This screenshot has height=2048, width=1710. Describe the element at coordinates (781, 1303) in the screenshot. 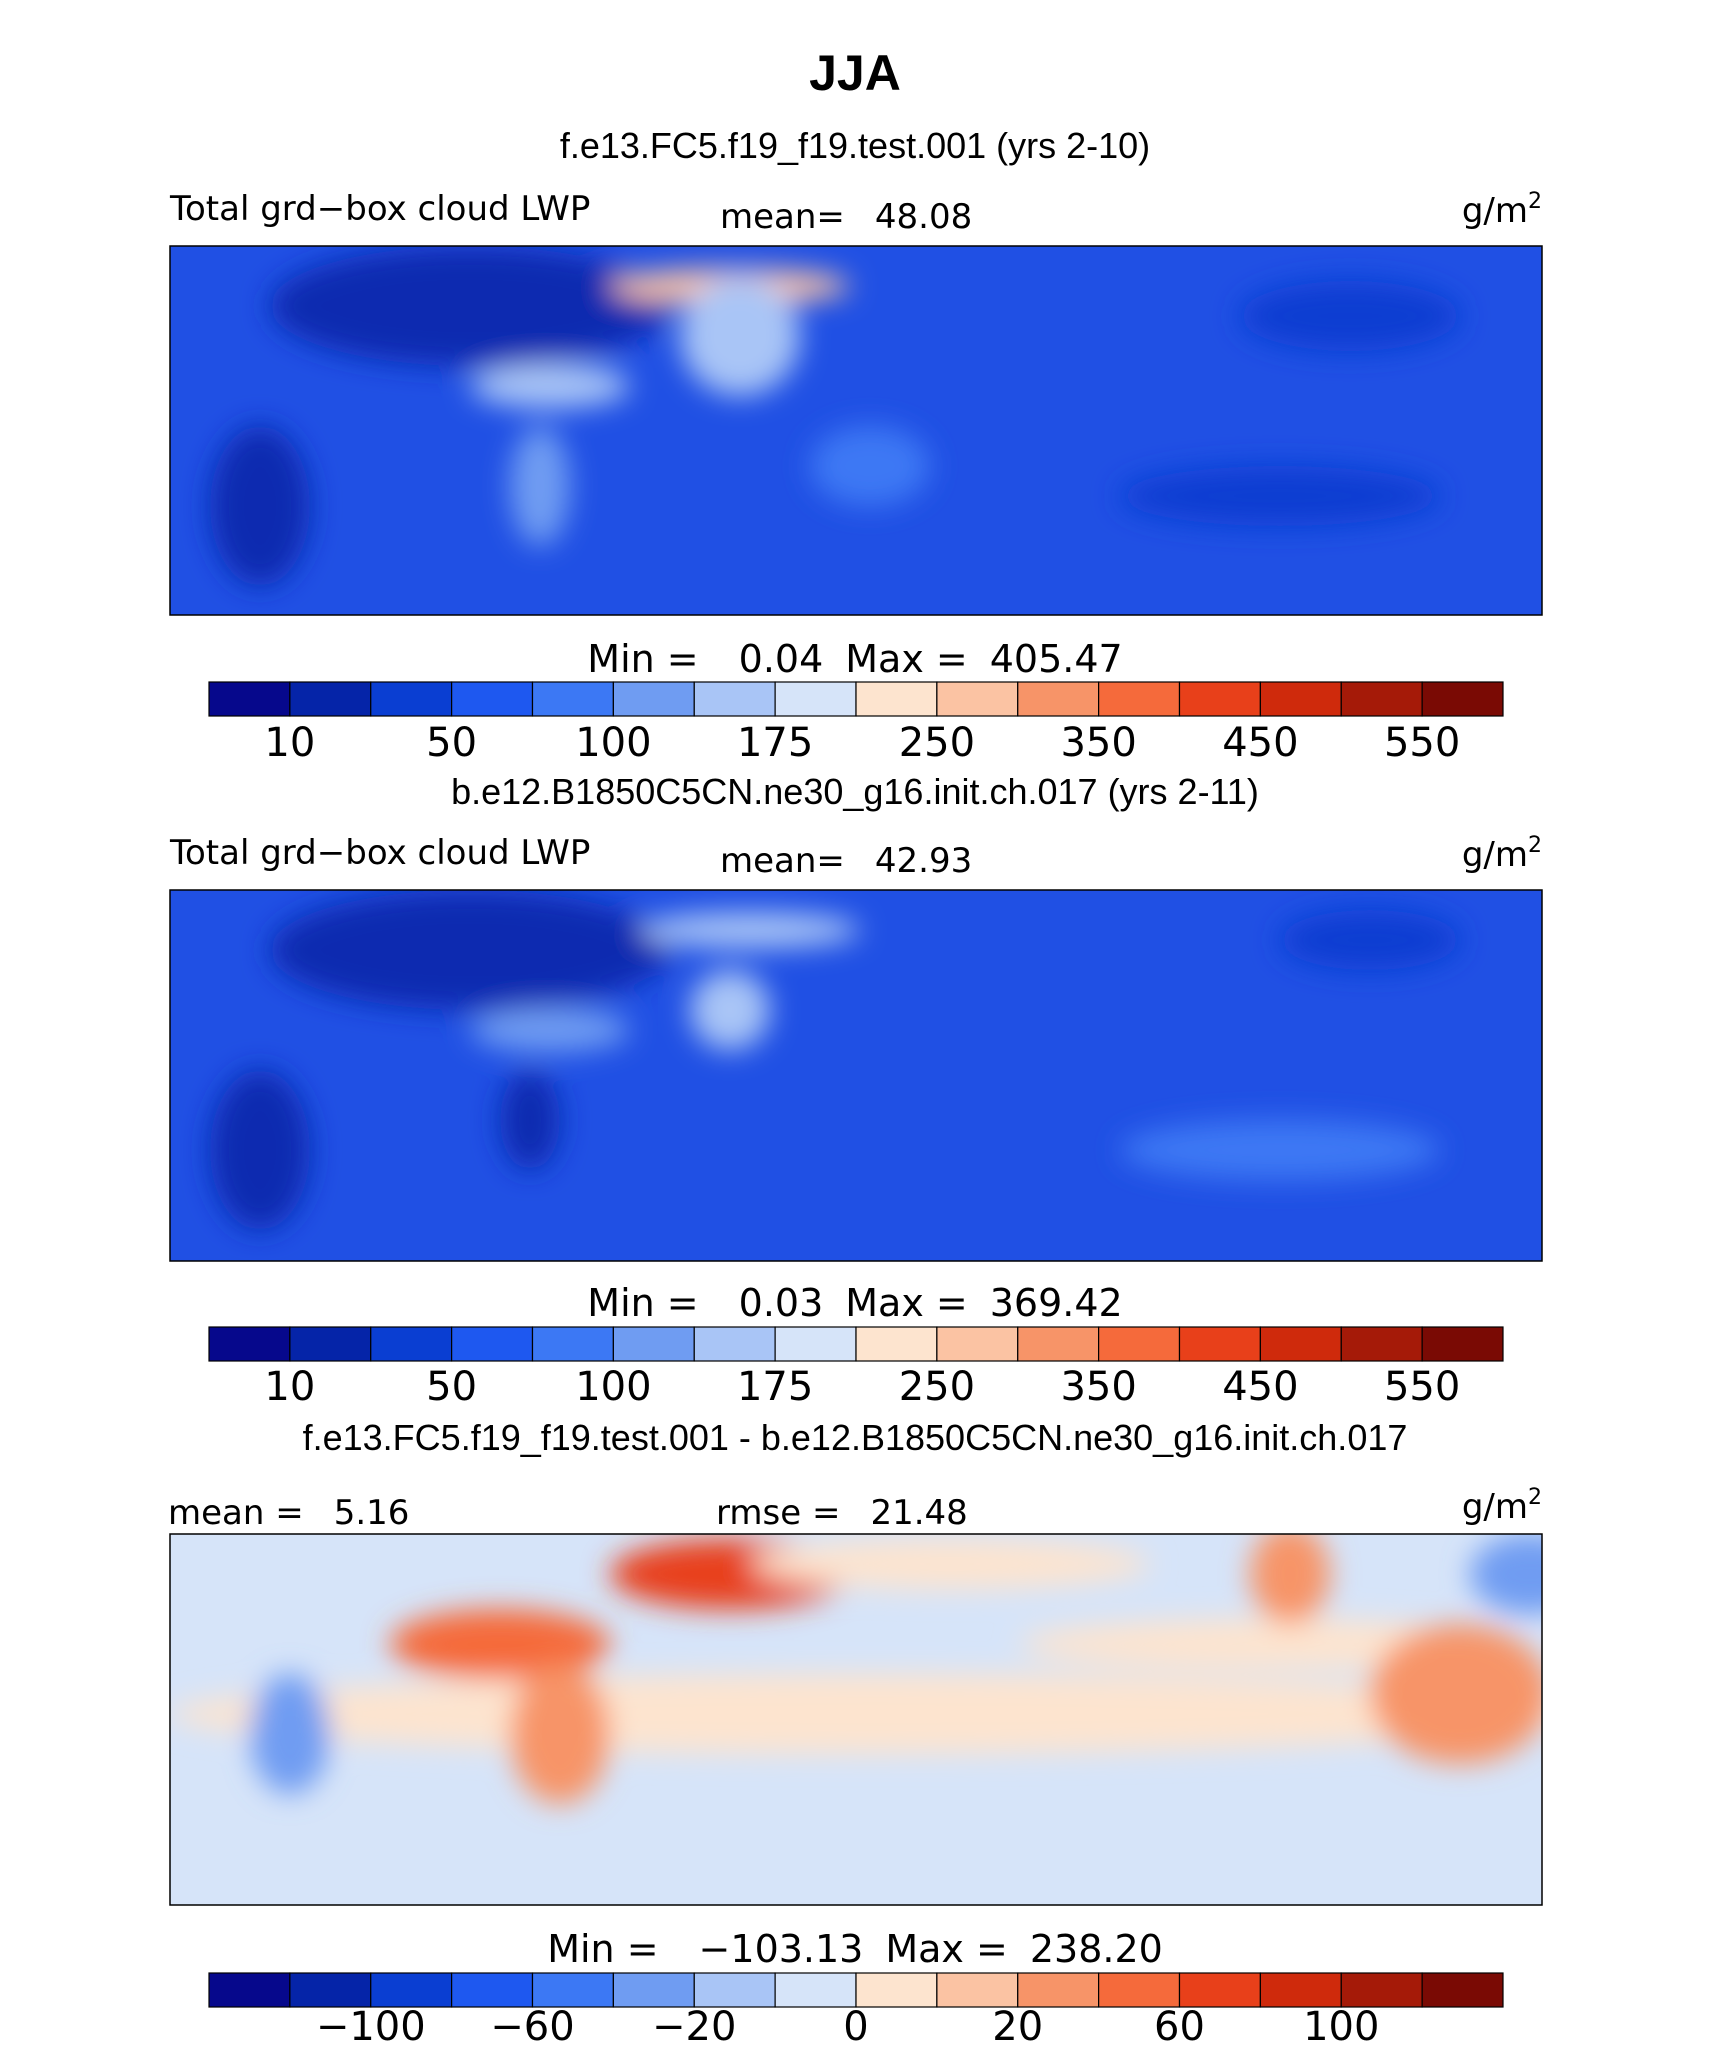

I see `min-value: 0.03` at that location.